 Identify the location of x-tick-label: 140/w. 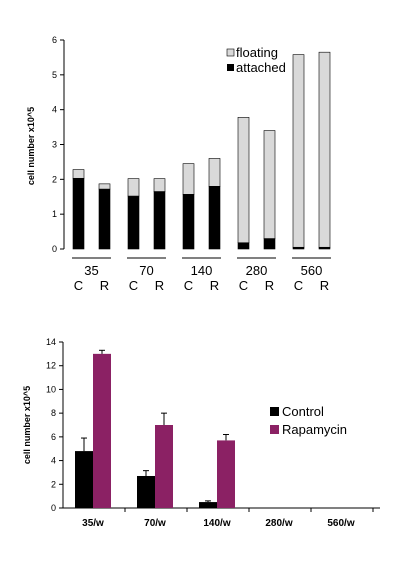
(216, 523).